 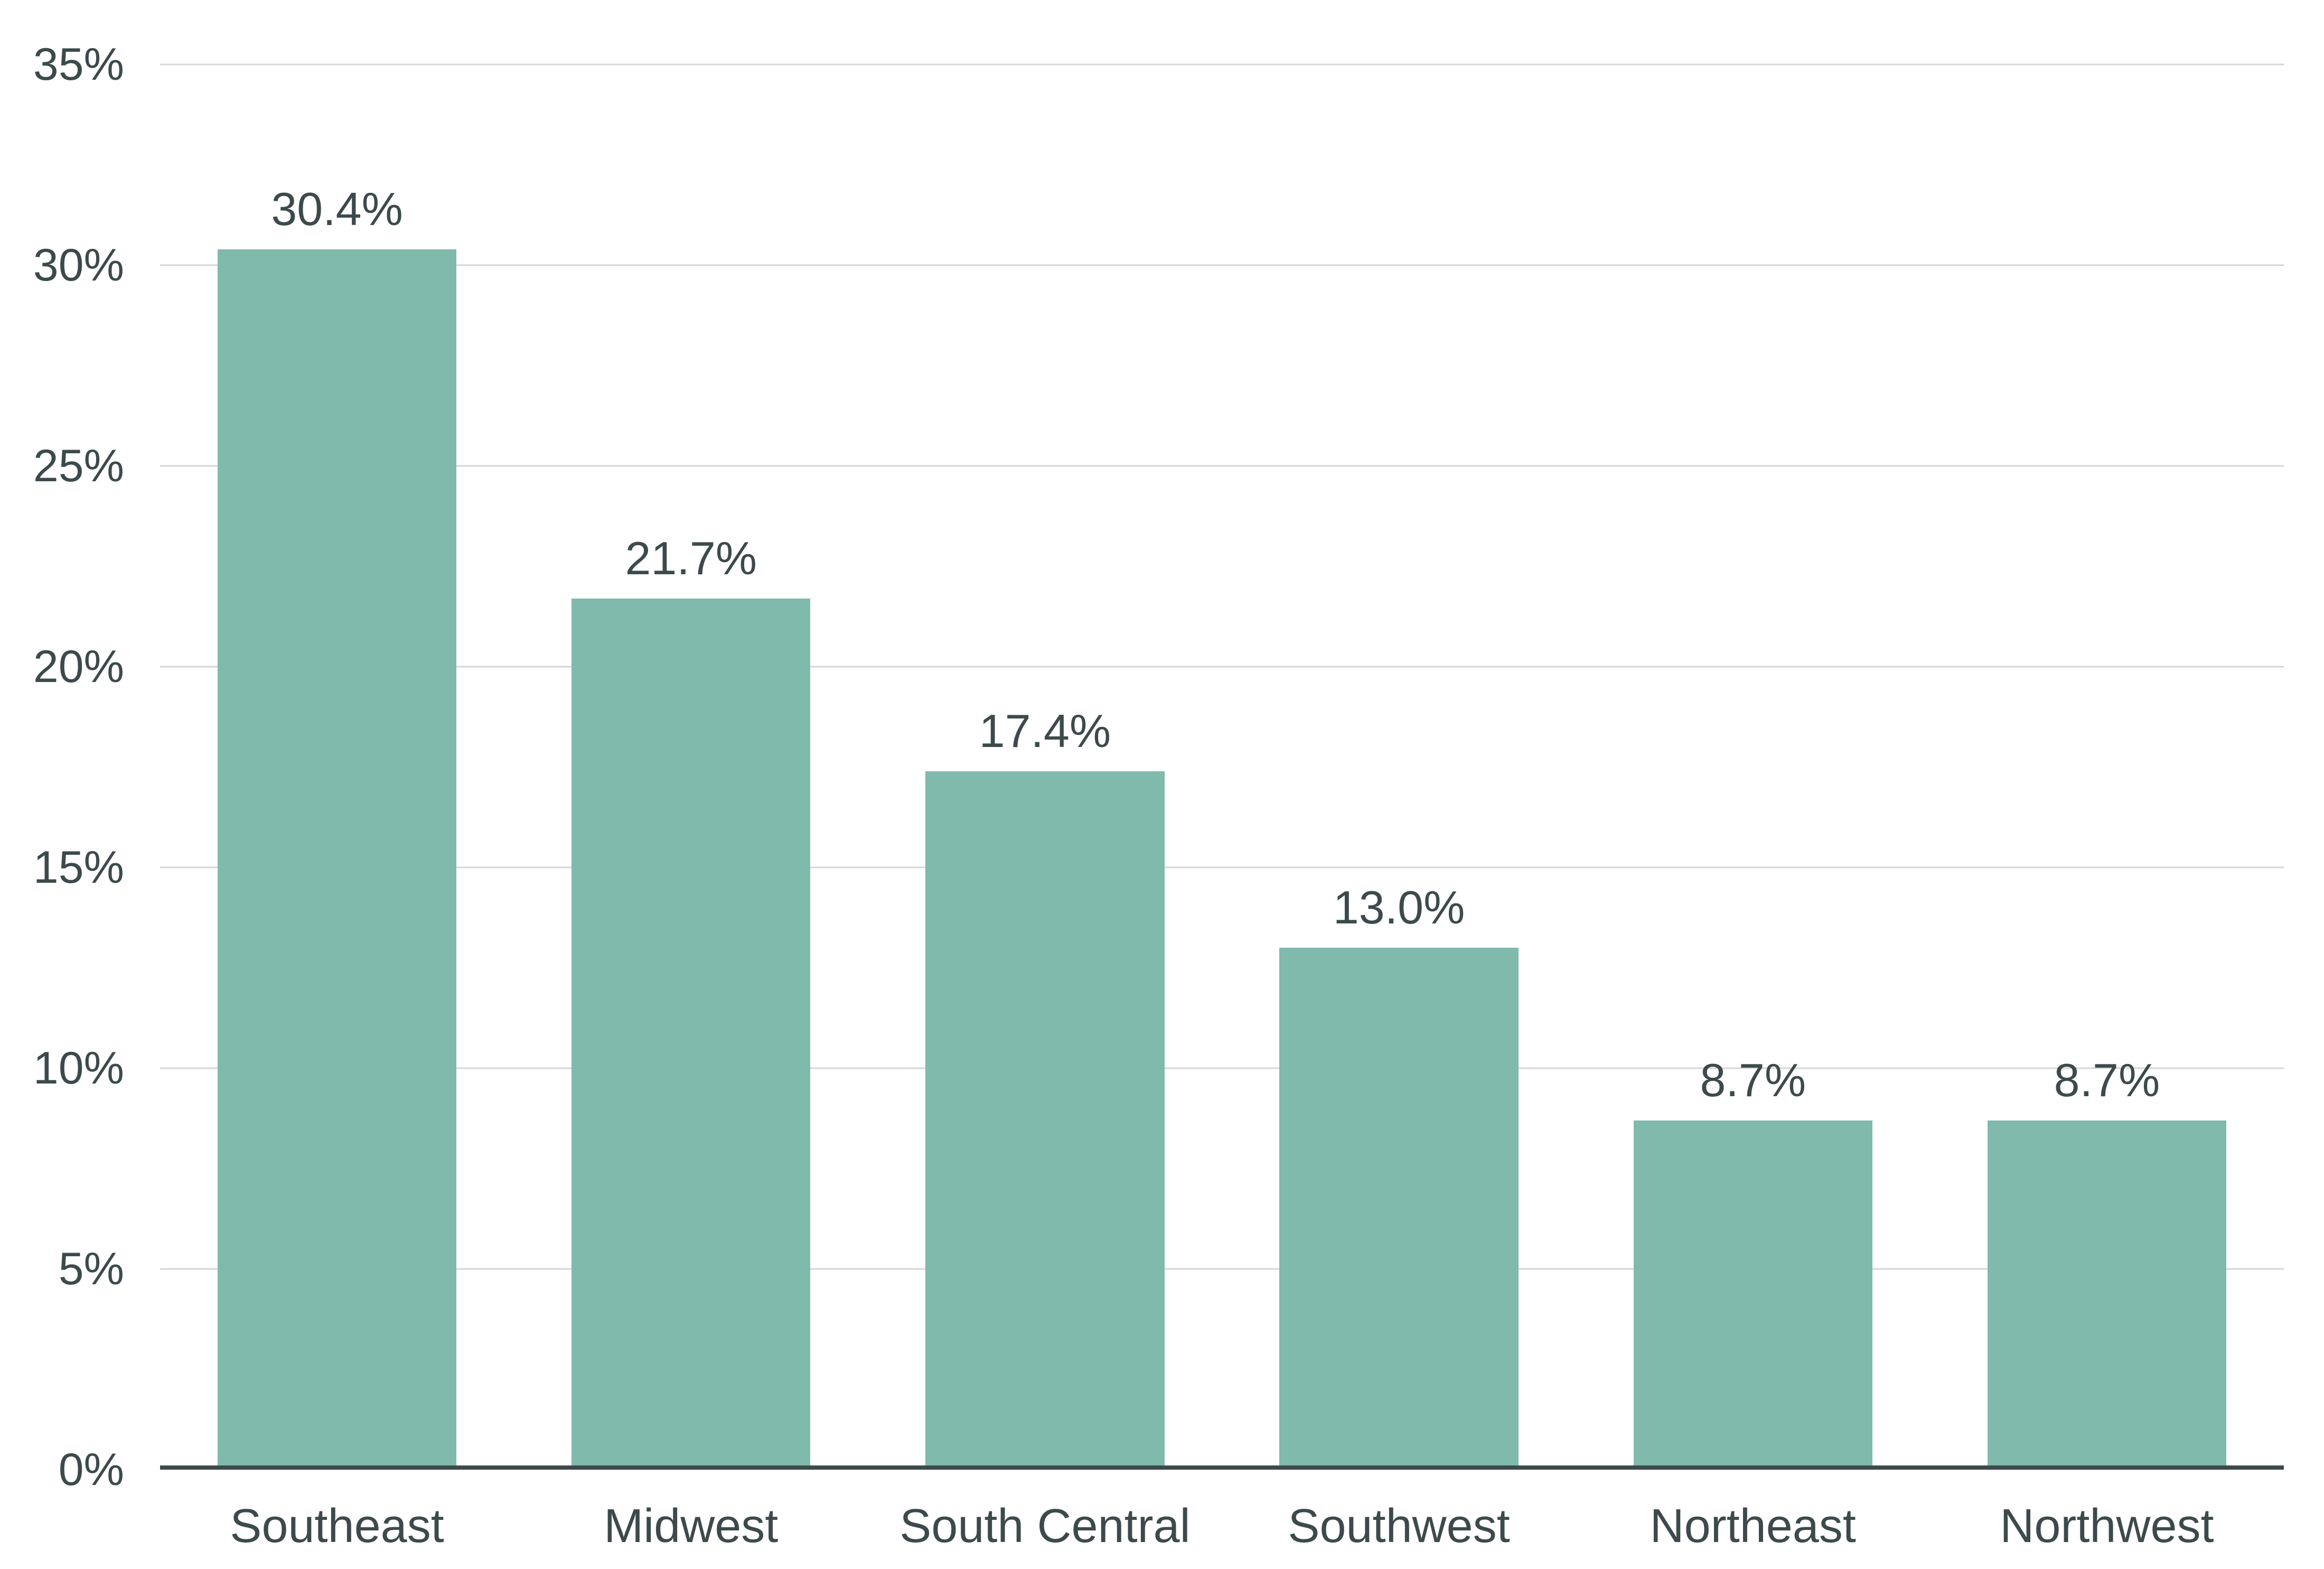 What do you see at coordinates (691, 557) in the screenshot?
I see `bar-value-label: 21.7%` at bounding box center [691, 557].